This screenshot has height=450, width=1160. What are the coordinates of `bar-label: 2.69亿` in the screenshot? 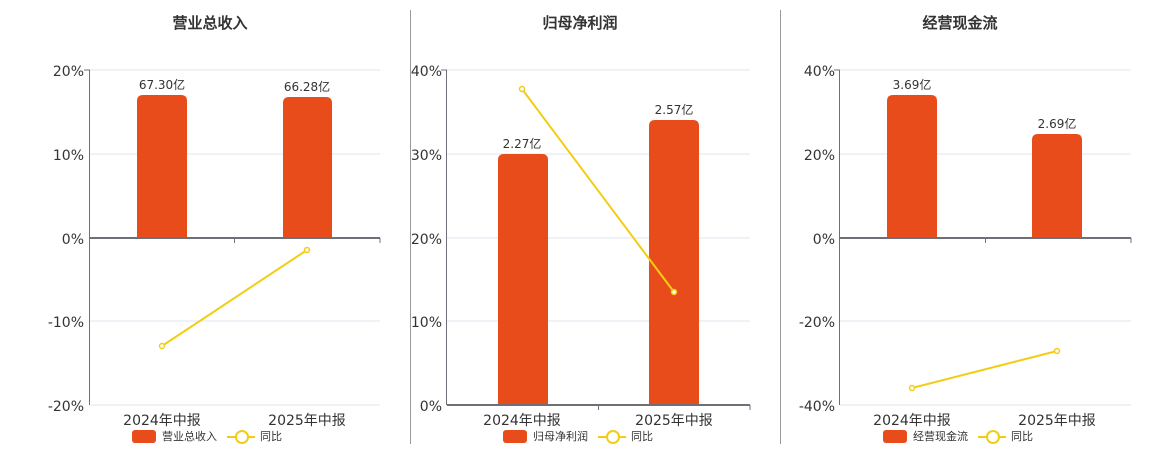 It's located at (1057, 123).